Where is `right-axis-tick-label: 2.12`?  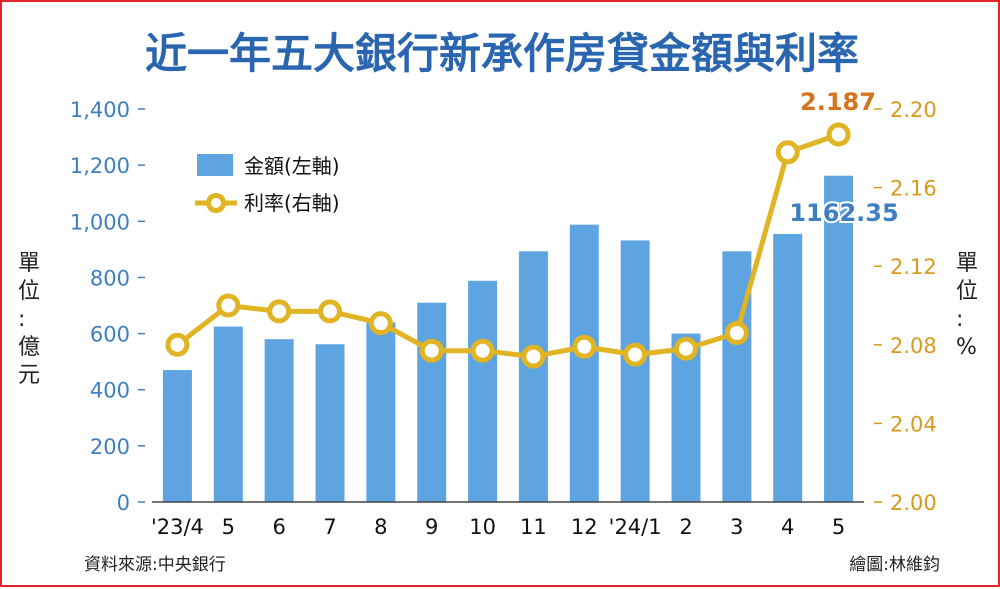
right-axis-tick-label: 2.12 is located at coordinates (913, 267).